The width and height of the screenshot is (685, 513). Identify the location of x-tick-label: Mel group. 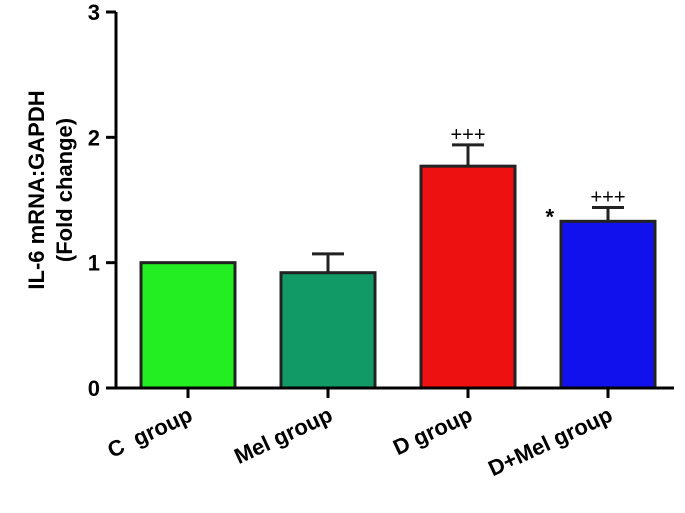
(283, 435).